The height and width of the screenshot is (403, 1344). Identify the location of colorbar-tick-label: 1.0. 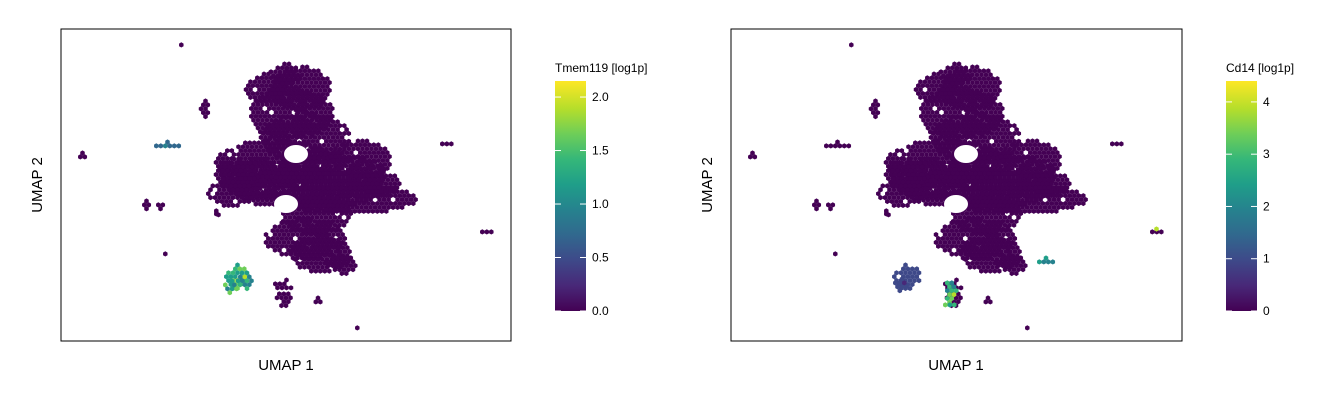
(600, 204).